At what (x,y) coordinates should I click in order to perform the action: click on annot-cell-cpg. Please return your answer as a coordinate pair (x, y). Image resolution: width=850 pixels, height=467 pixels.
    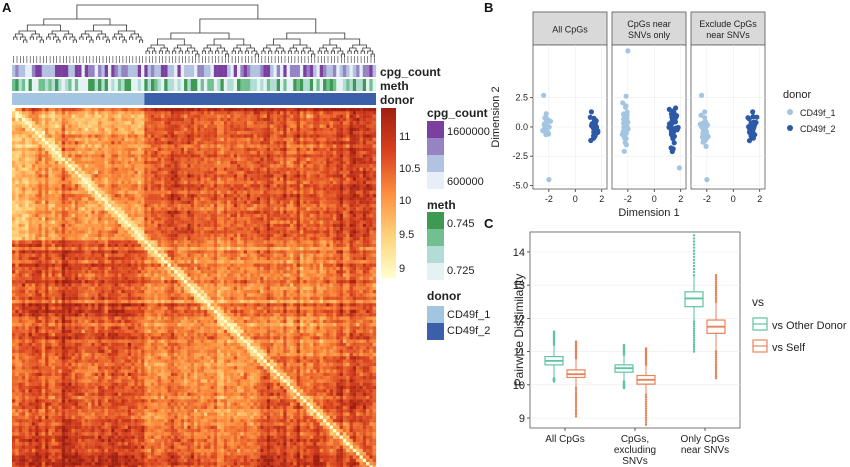
    Looking at the image, I should click on (119, 71).